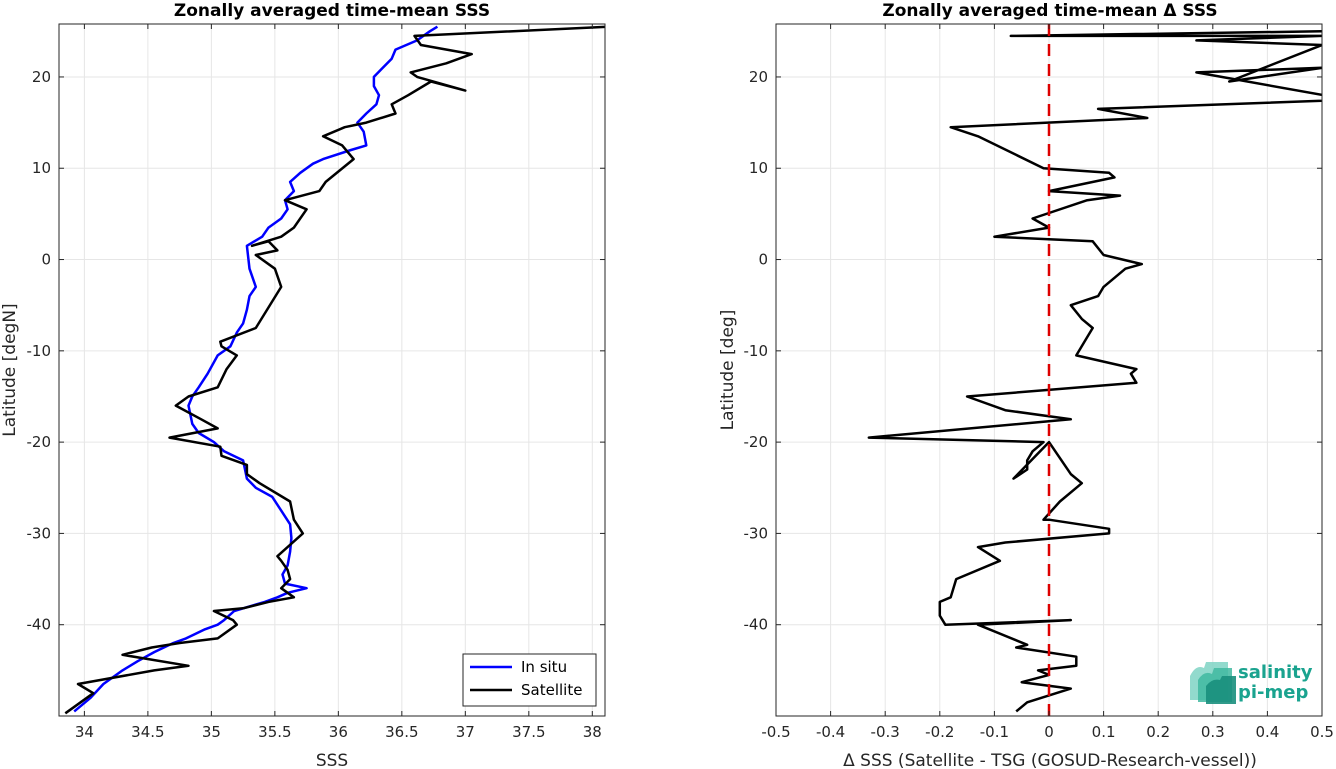 The image size is (1336, 769). I want to click on sss-legend: In situ Satellite, so click(529, 680).